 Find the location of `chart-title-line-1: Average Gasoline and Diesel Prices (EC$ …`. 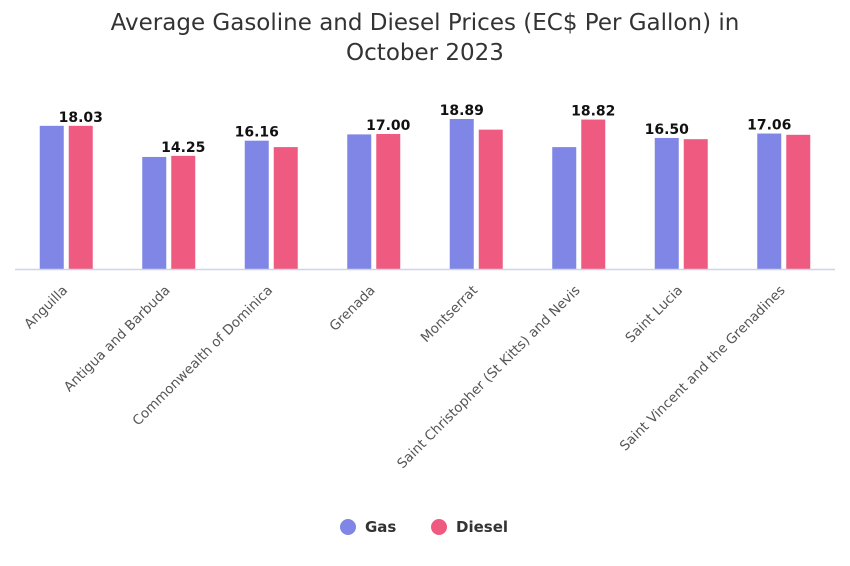

chart-title-line-1: Average Gasoline and Diesel Prices (EC$ … is located at coordinates (425, 23).